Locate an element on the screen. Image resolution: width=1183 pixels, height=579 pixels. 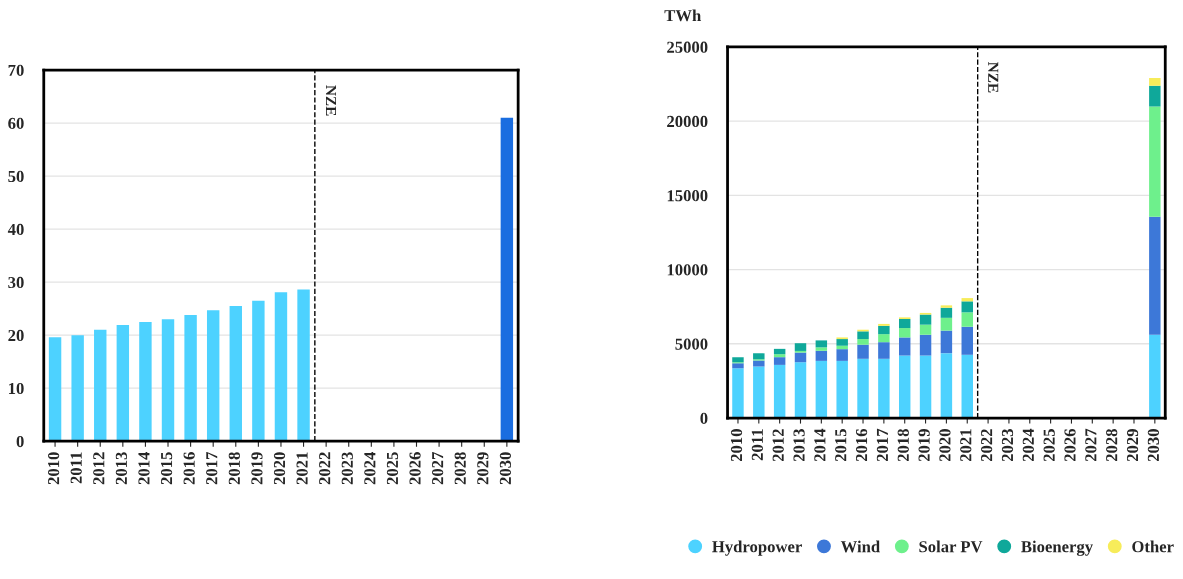
y-tick-label: 25000 is located at coordinates (687, 47).